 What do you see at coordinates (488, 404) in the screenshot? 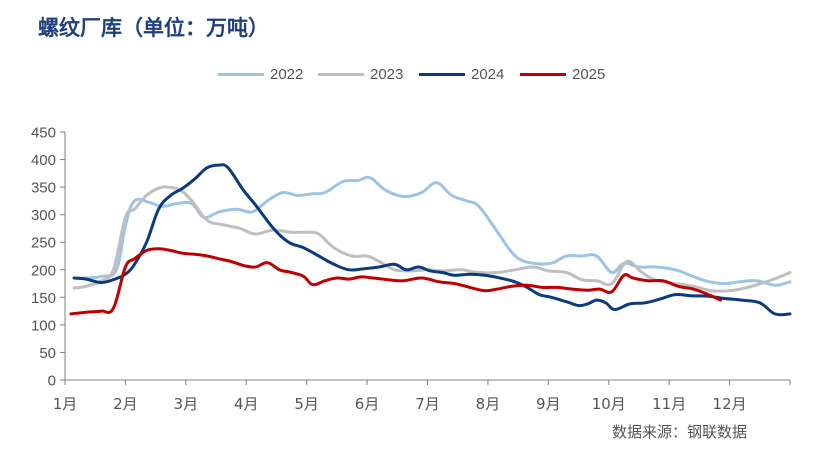
I see `x-tick-label: 8月` at bounding box center [488, 404].